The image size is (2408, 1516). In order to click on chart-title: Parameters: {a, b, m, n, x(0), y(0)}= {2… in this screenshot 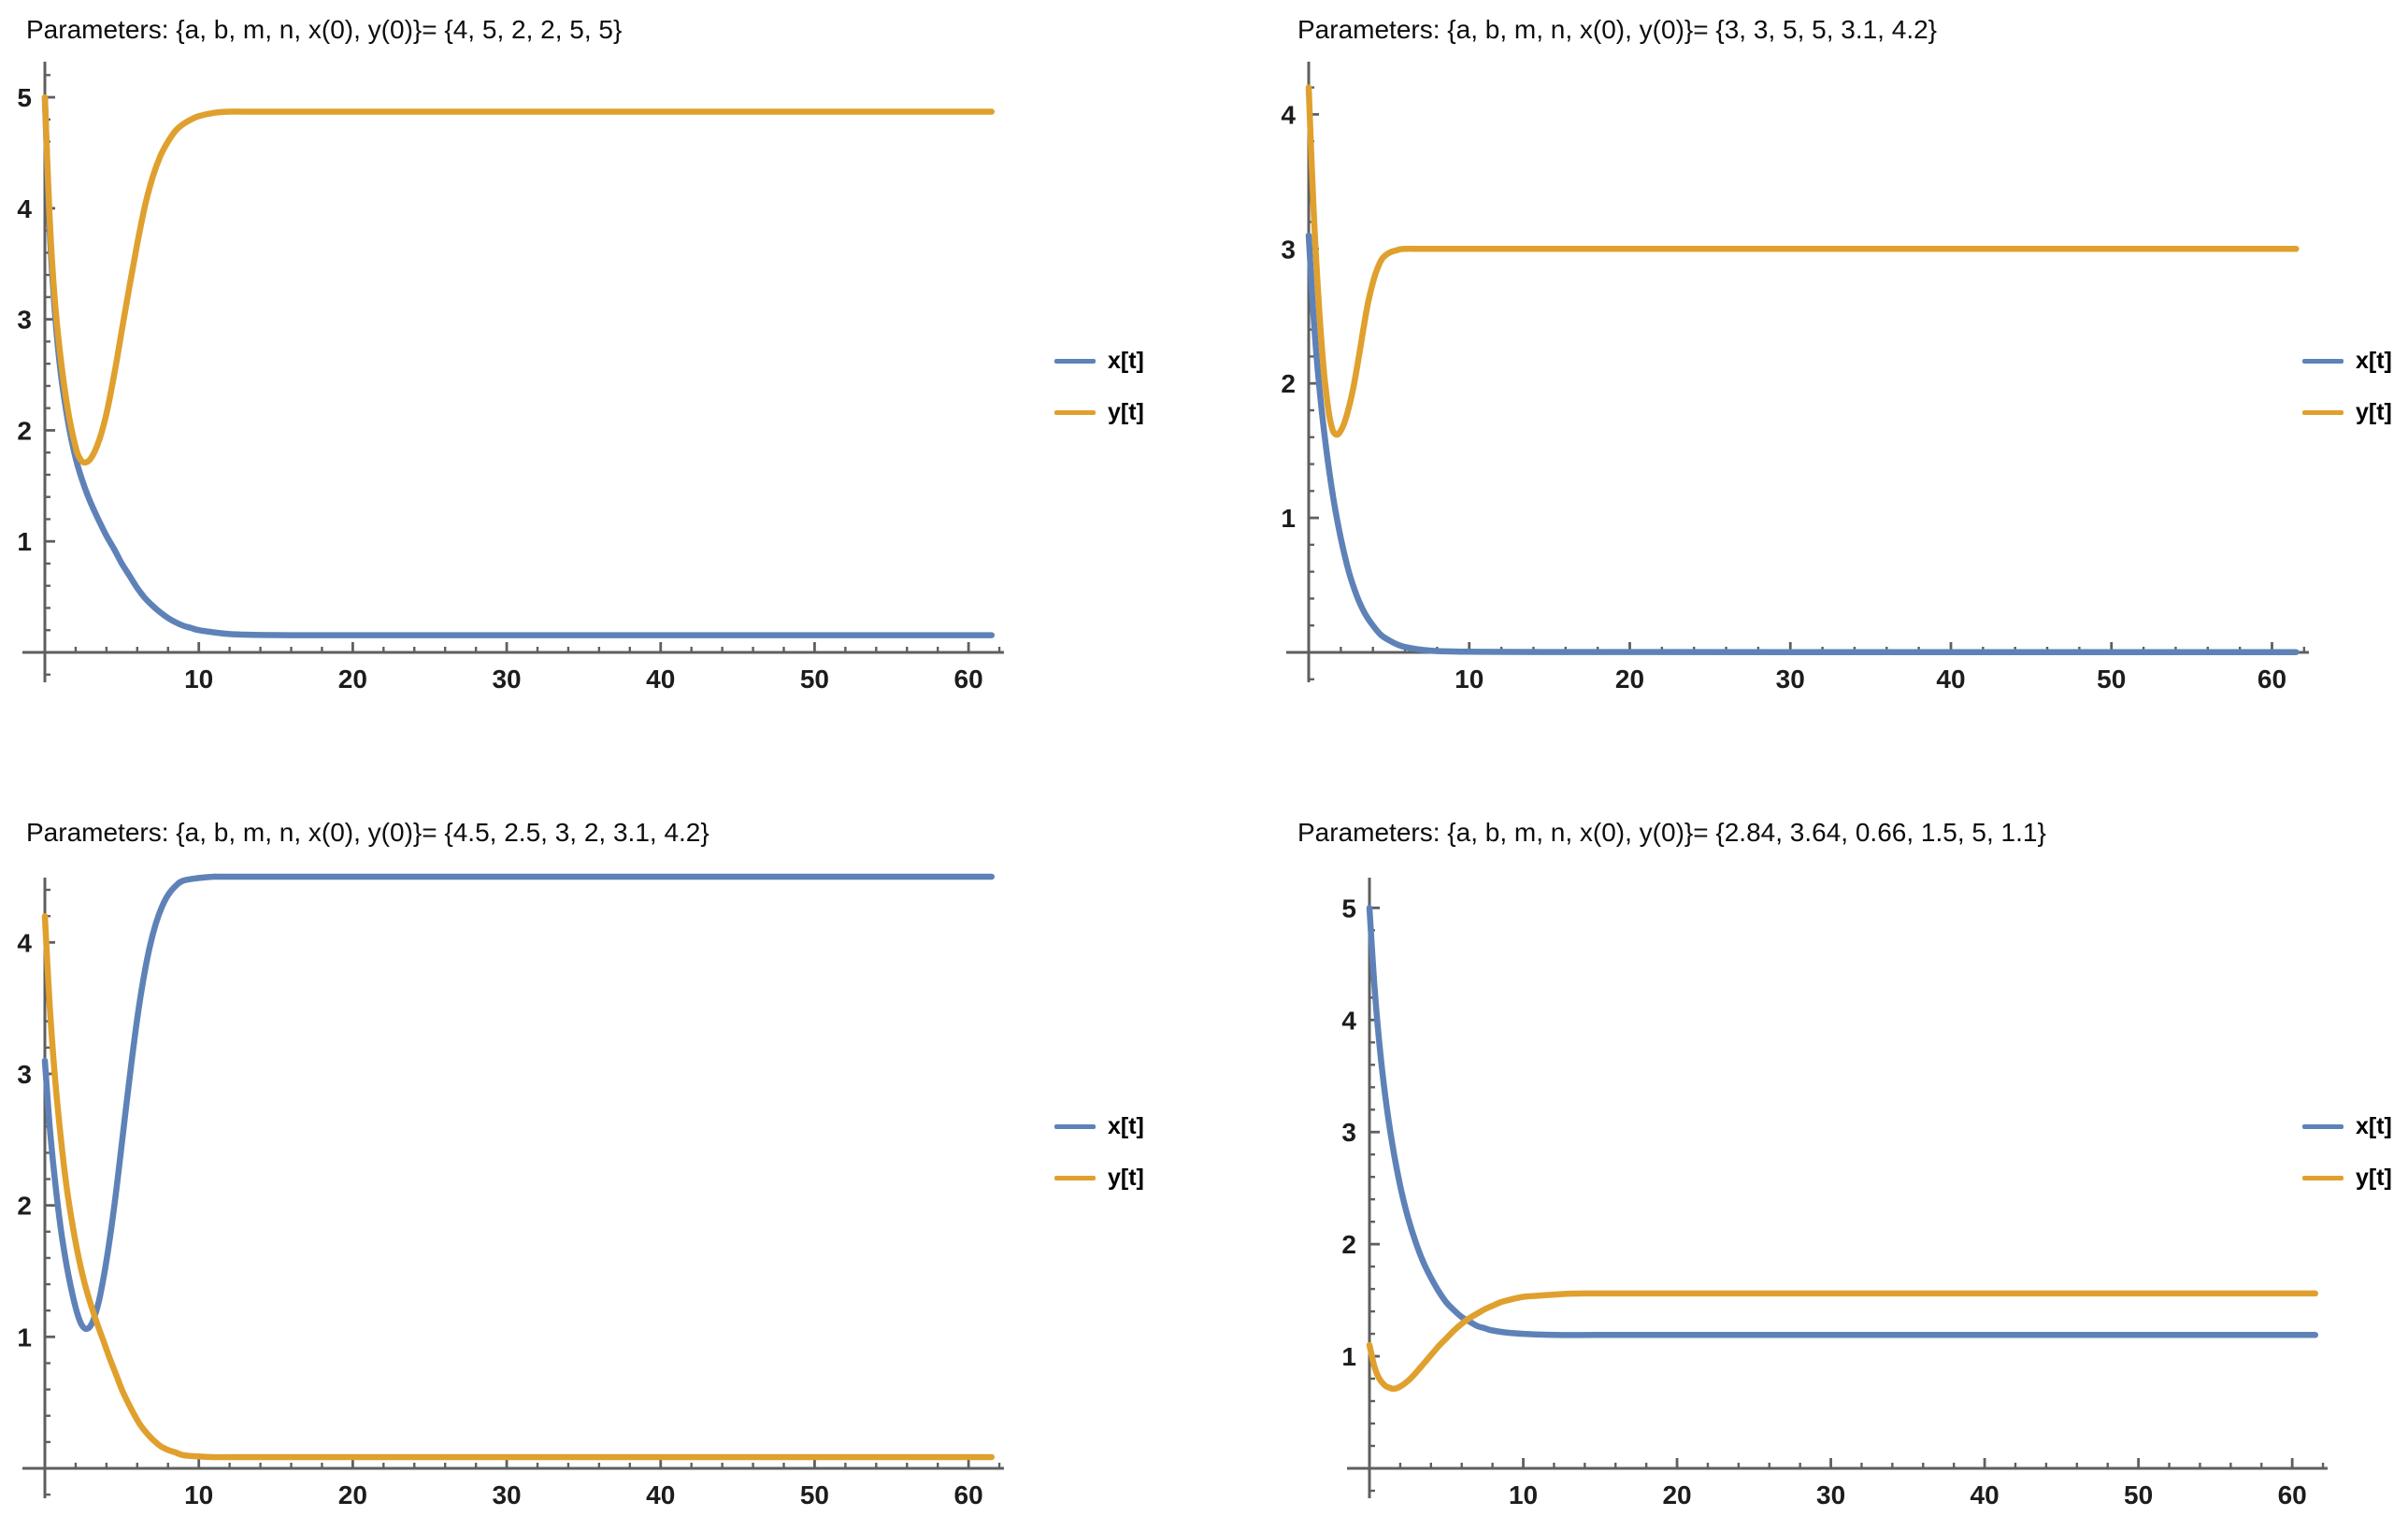, I will do `click(1671, 832)`.